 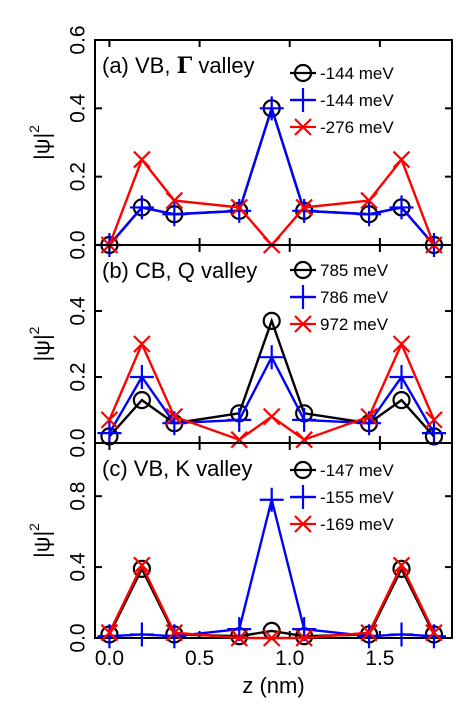 I want to click on y-tick-label: 0.8, so click(x=78, y=496).